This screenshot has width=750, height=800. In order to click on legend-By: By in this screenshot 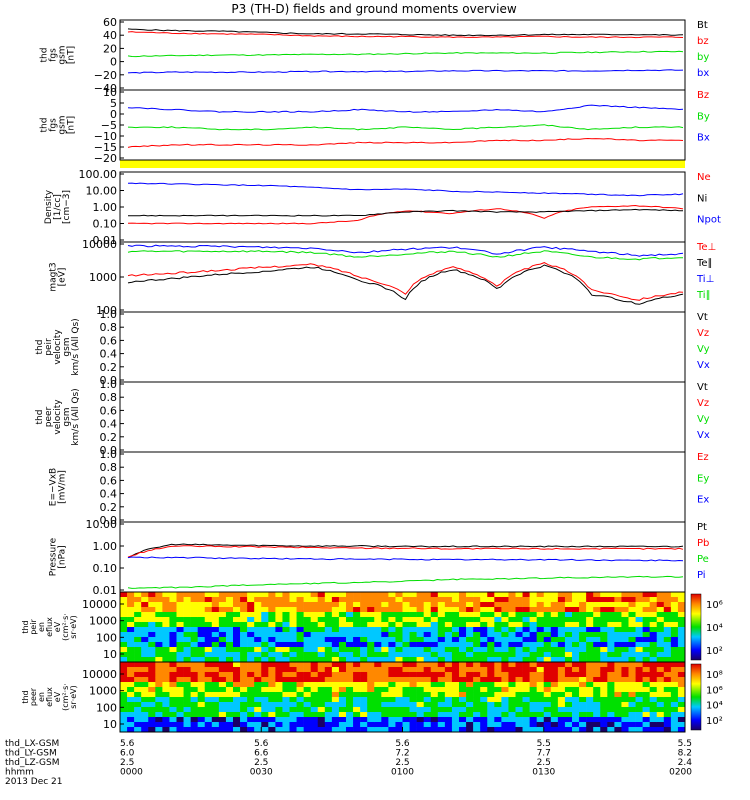, I will do `click(703, 116)`.